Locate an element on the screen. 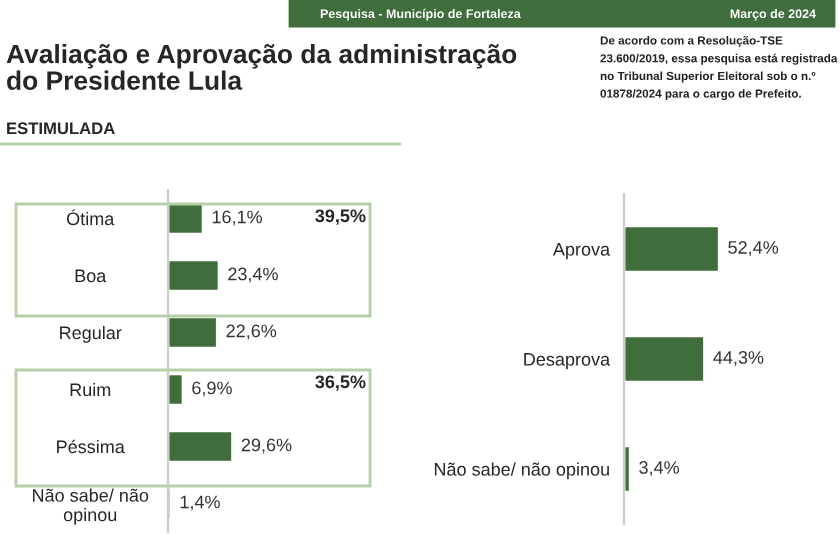 The image size is (840, 560). y-tick-label: Desaprova is located at coordinates (567, 361).